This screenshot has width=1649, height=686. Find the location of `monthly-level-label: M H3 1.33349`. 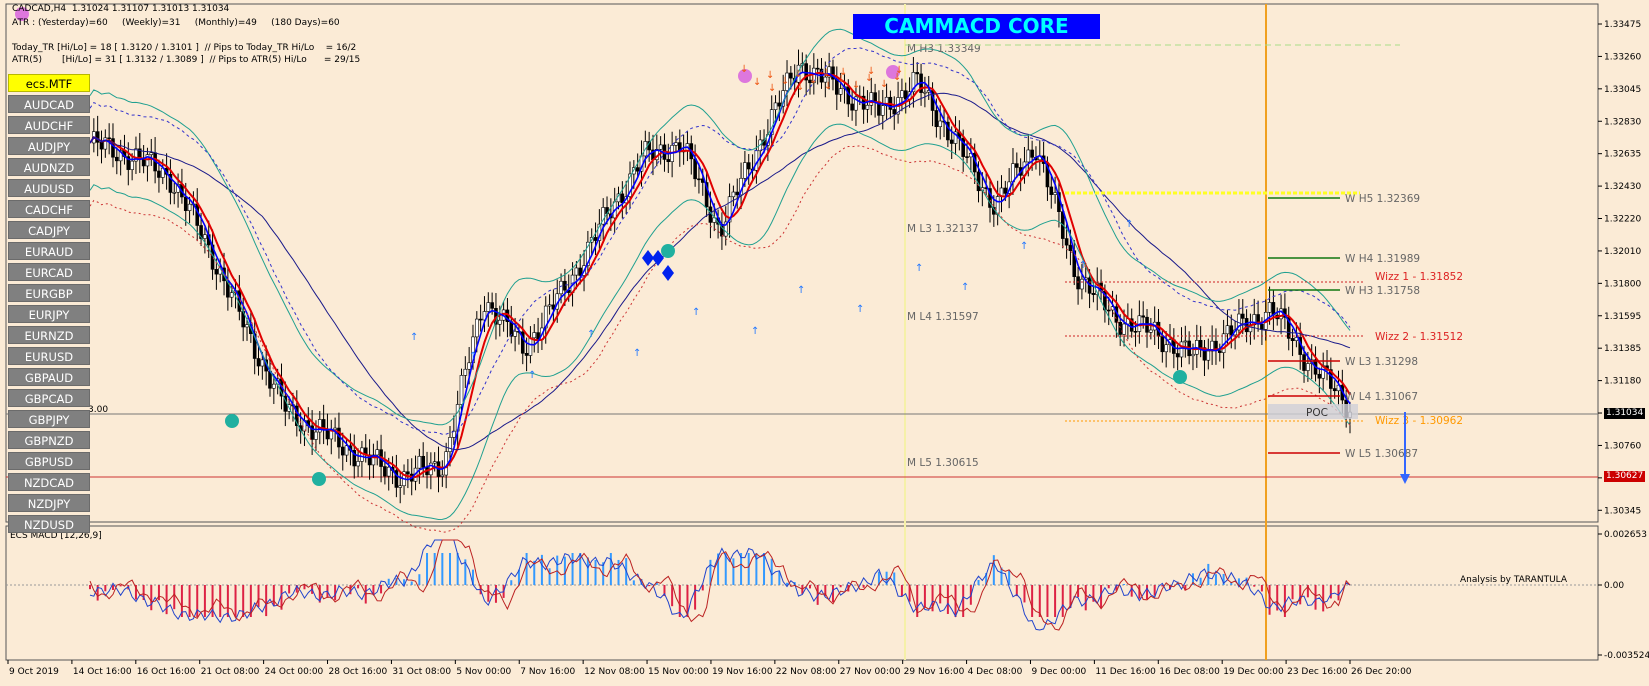

monthly-level-label: M H3 1.33349 is located at coordinates (944, 49).